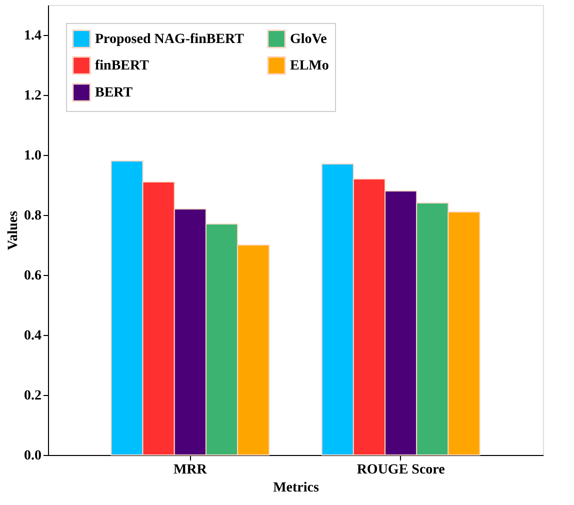 This screenshot has width=574, height=505. I want to click on legend-label: BERT, so click(114, 93).